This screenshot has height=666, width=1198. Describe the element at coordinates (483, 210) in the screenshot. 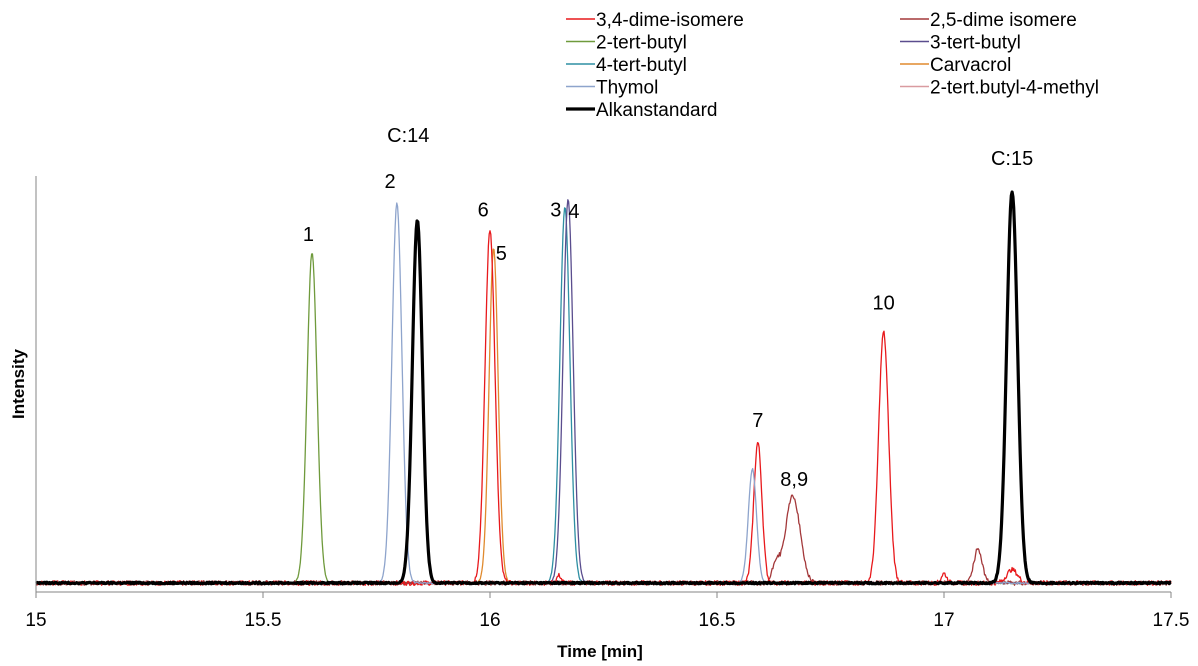

I see `peak-label: 6` at that location.